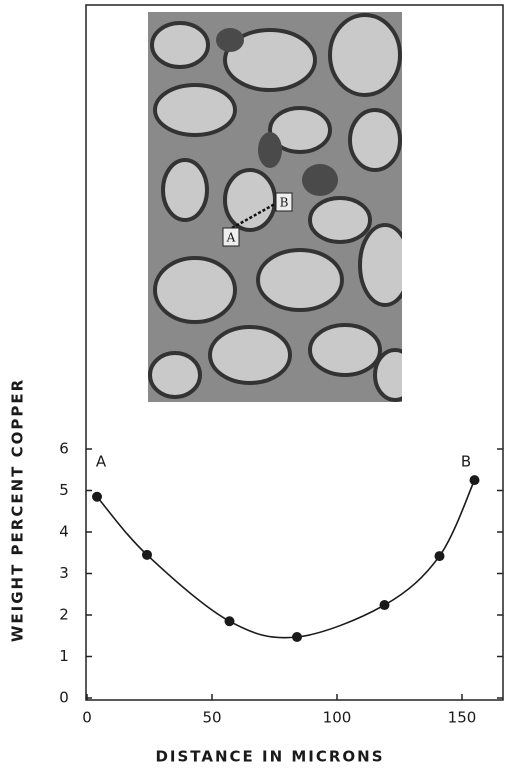 The image size is (505, 769). Describe the element at coordinates (269, 757) in the screenshot. I see `x-axis-title: DISTANCE IN MICRONS` at that location.